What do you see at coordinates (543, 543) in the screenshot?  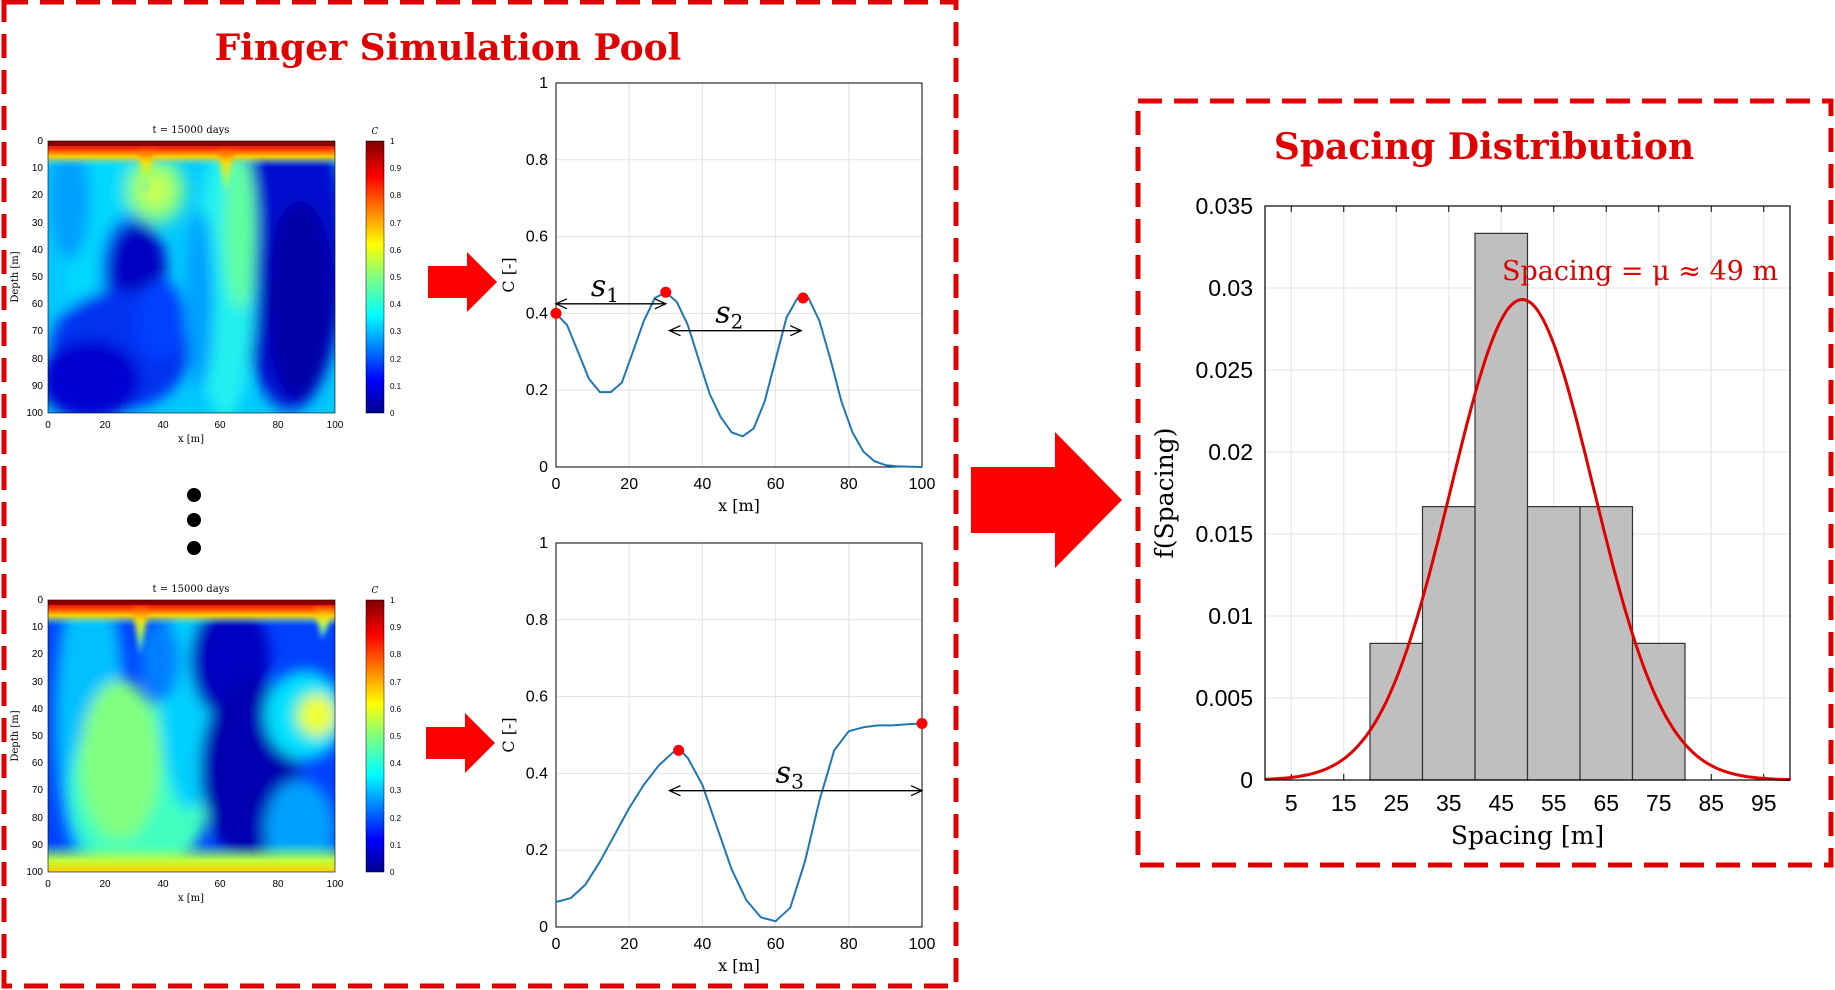 I see `y-tick: 1` at bounding box center [543, 543].